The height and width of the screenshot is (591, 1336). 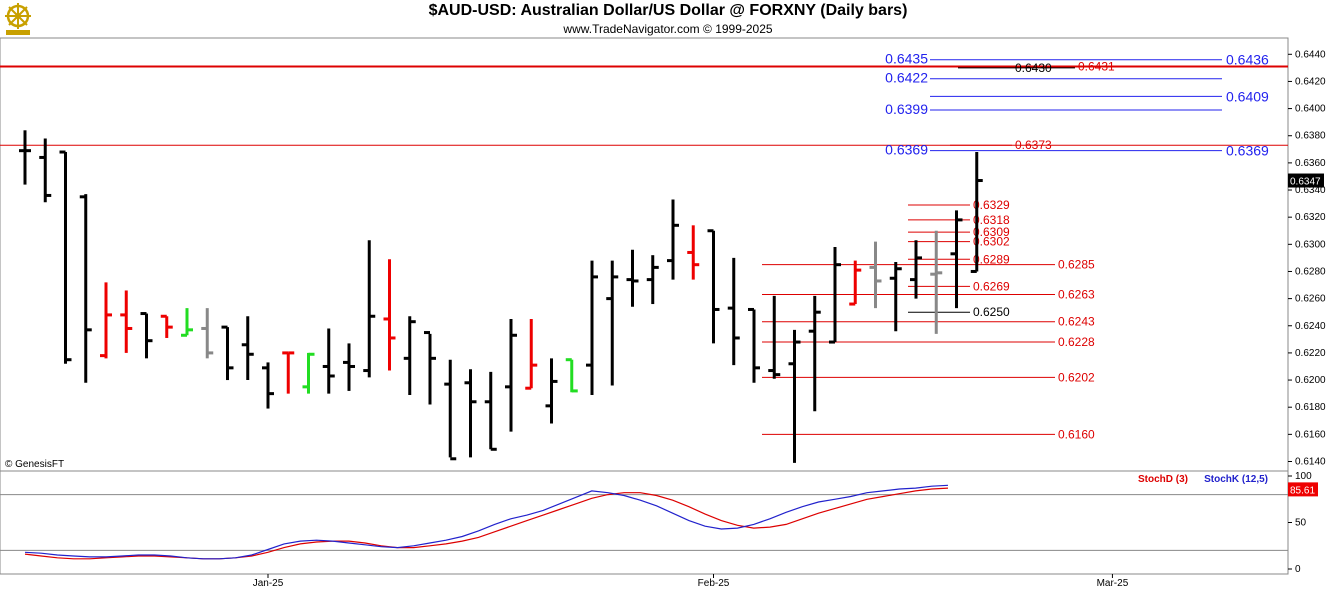 I want to click on stochastic-axis: 0 50 100 85.61, so click(x=1303, y=523).